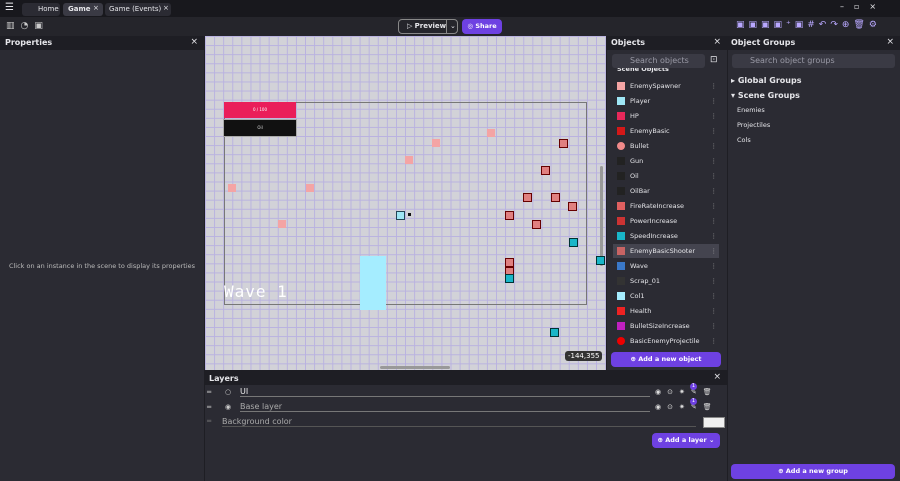 The width and height of the screenshot is (900, 481). I want to click on tab-bar, so click(450, 8).